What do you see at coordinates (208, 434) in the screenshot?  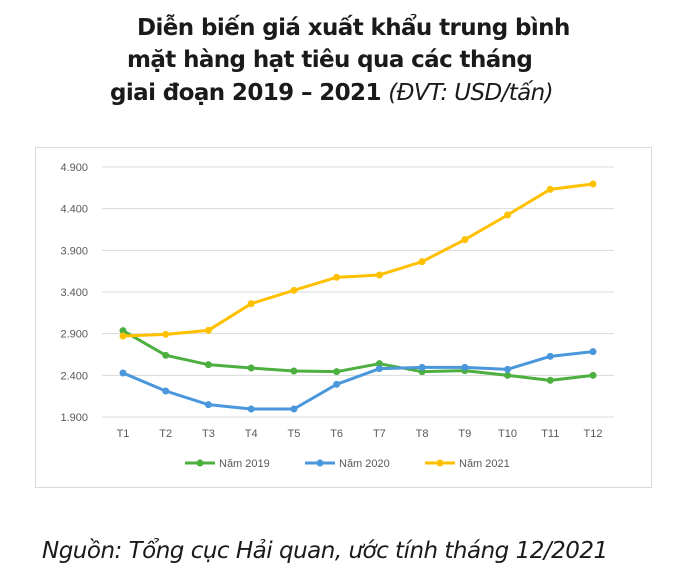 I see `x-tick-label: T3` at bounding box center [208, 434].